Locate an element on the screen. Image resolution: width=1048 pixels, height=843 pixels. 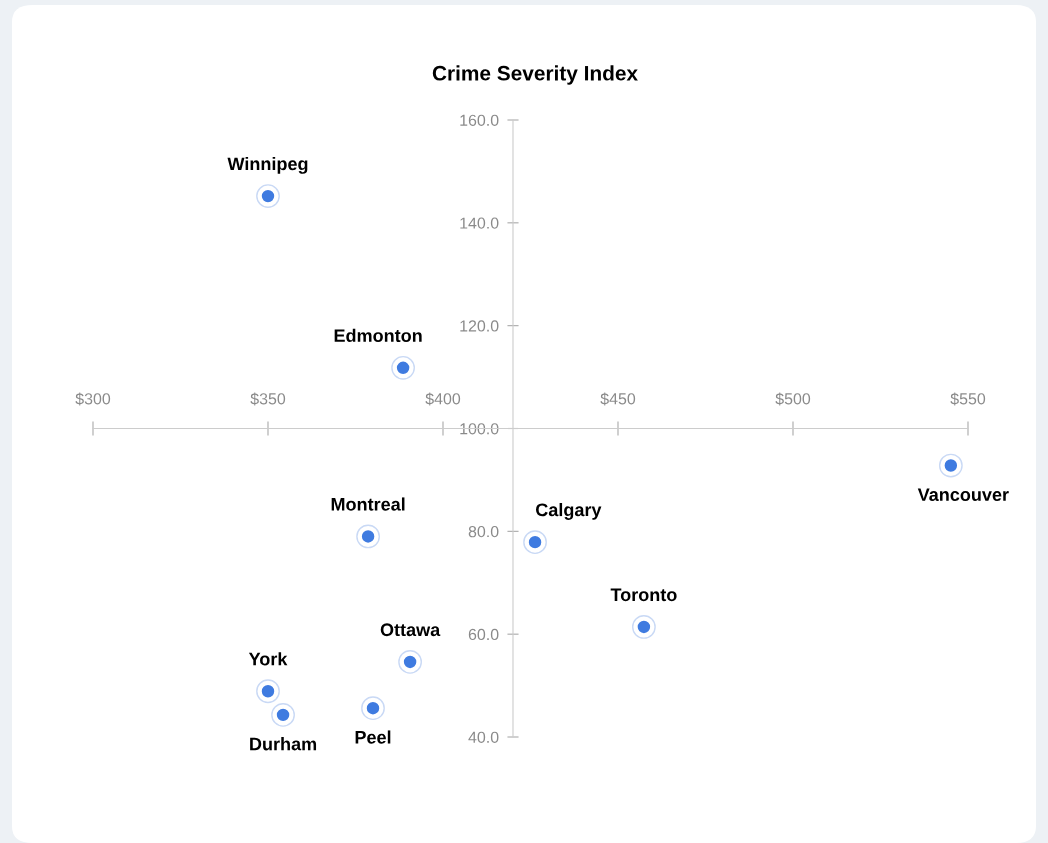
x-tick-label: $450 is located at coordinates (618, 399).